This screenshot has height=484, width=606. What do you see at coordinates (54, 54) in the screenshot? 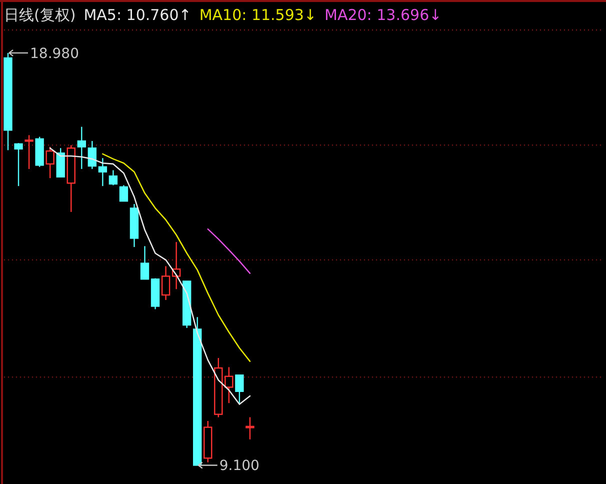
I see `annotation: 18.980` at bounding box center [54, 54].